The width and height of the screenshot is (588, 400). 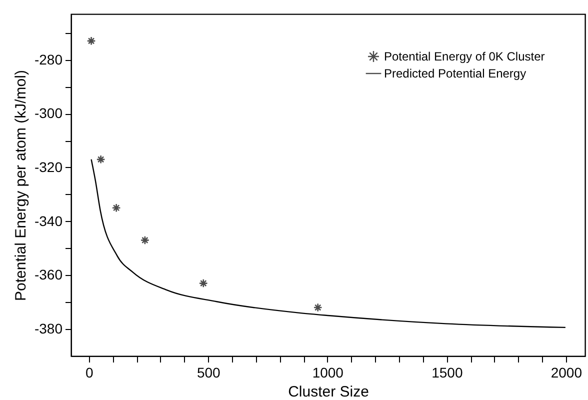 What do you see at coordinates (48, 59) in the screenshot?
I see `y-tick-label: -280` at bounding box center [48, 59].